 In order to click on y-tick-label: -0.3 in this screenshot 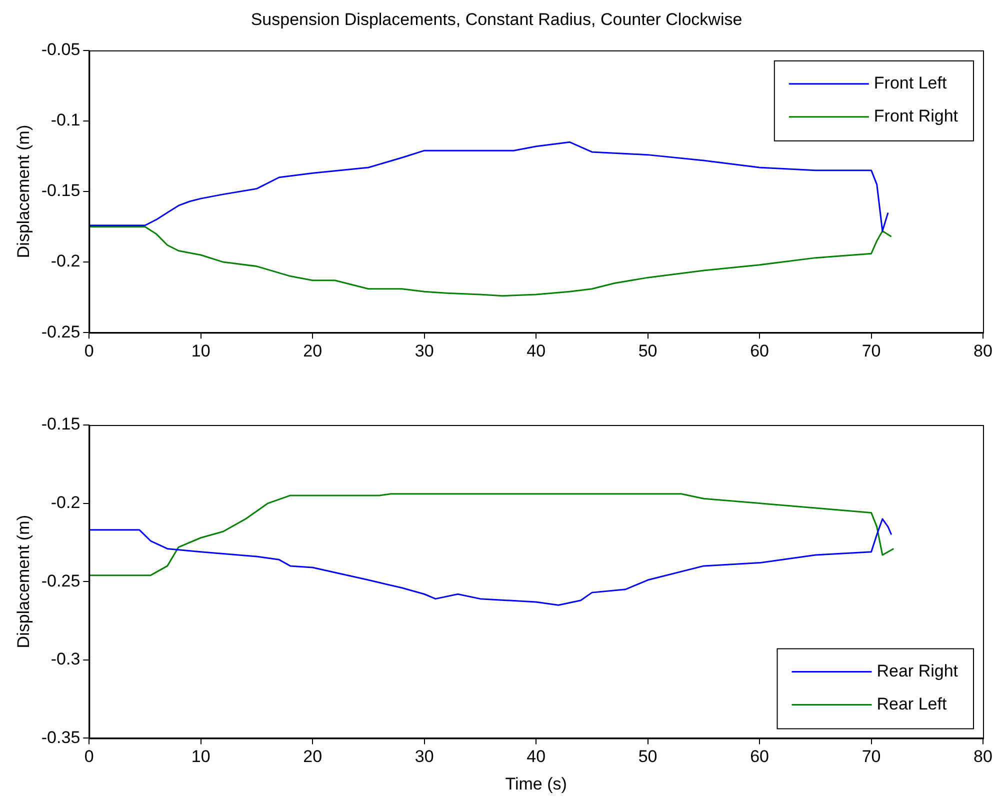, I will do `click(65, 659)`.